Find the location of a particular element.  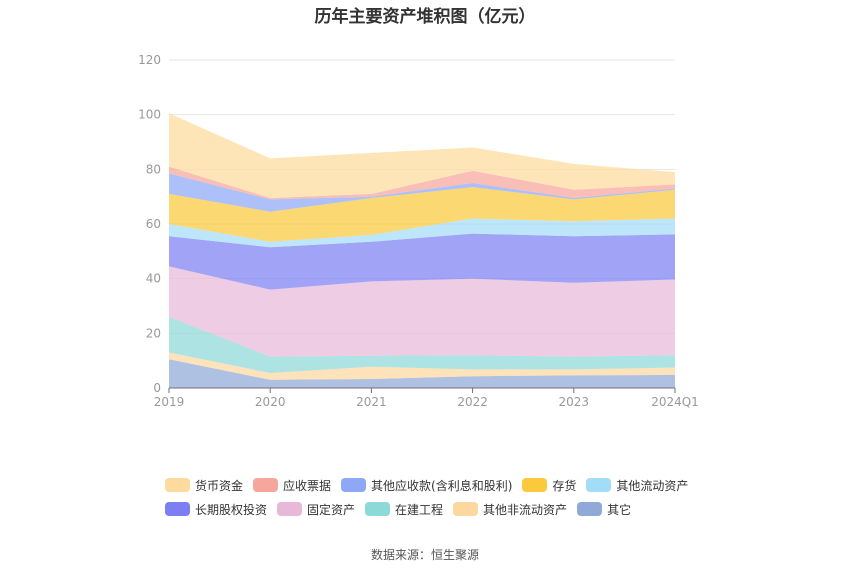

legend-item: 其他流动资产 is located at coordinates (637, 485).